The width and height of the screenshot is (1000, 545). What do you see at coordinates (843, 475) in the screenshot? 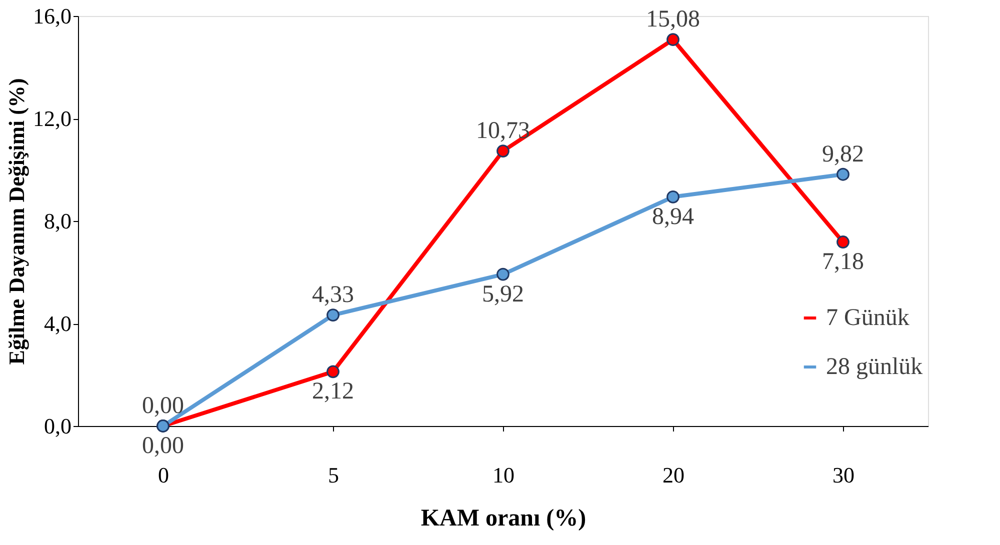
I see `x-tick-label: 30` at bounding box center [843, 475].